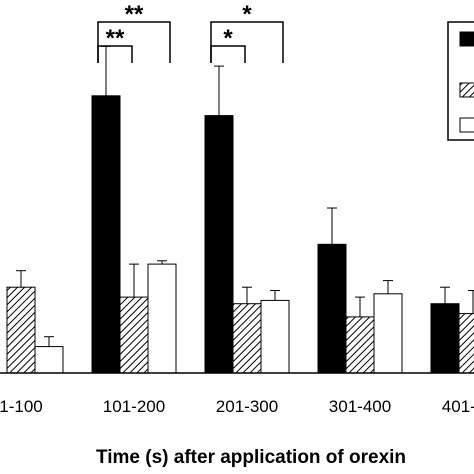 The image size is (474, 474). Describe the element at coordinates (190, 32) in the screenshot. I see `significance-brackets: ** *** *` at that location.